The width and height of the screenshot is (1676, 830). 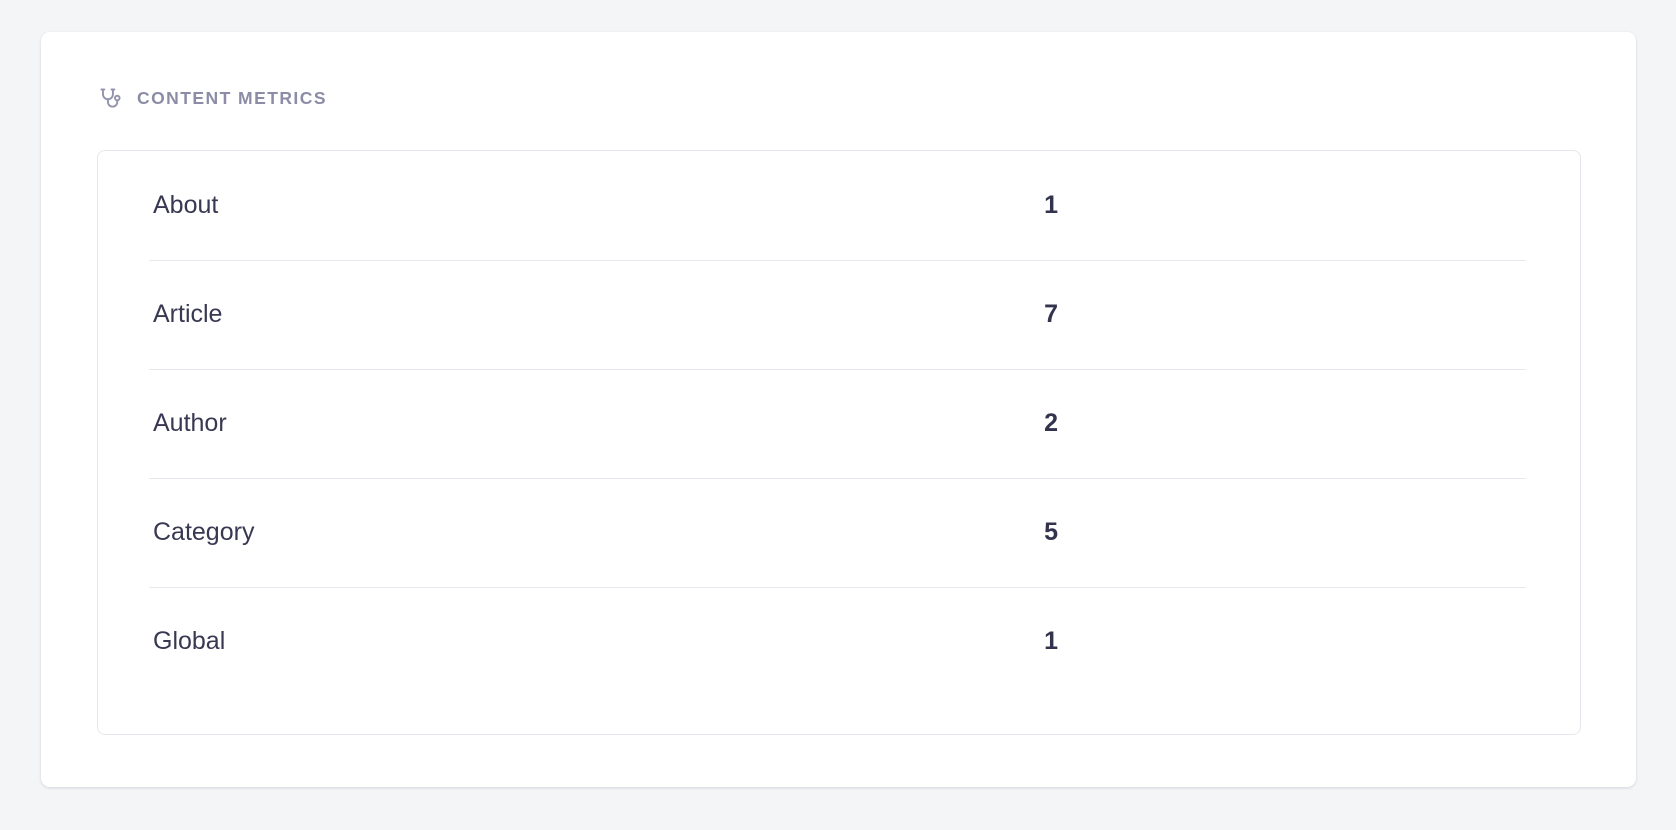 I want to click on metric-value: 2, so click(x=1051, y=423).